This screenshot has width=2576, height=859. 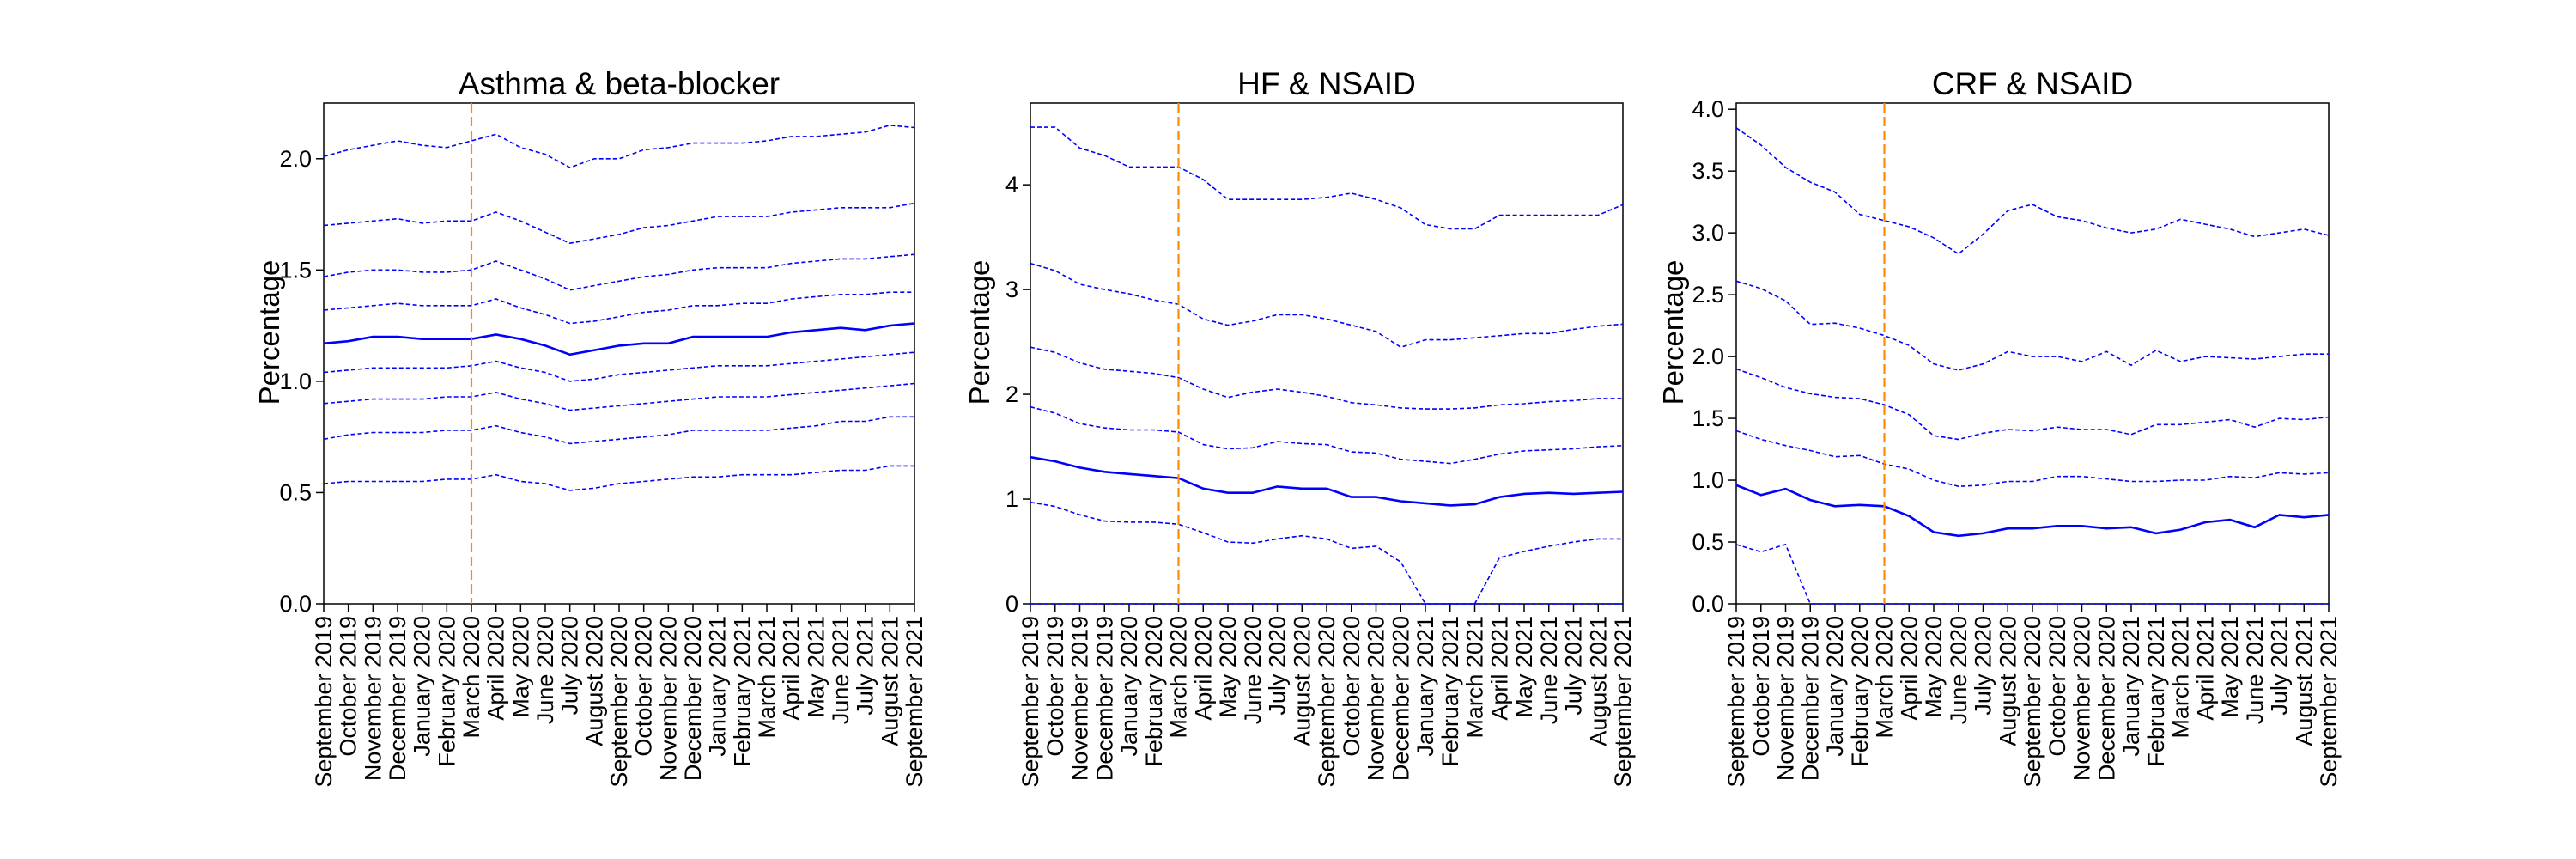 I want to click on chart-title: CRF & NSAID, so click(x=2033, y=84).